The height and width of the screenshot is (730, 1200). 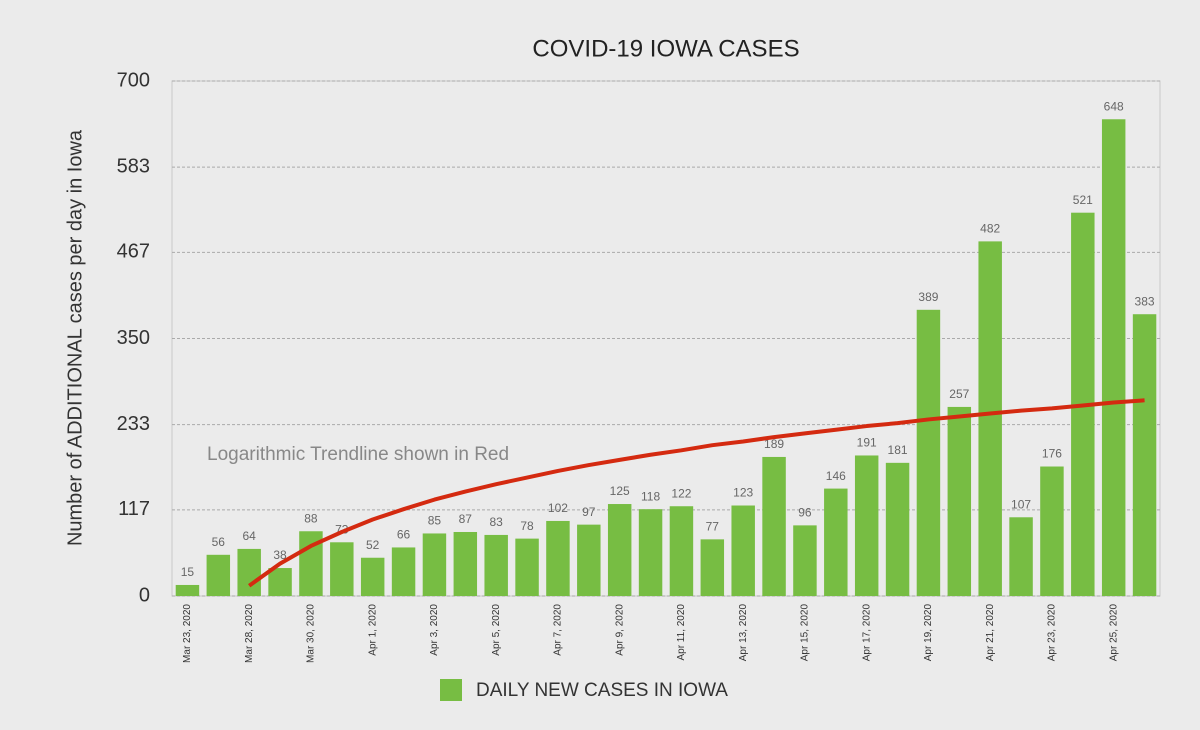 I want to click on value-label: 83, so click(x=497, y=522).